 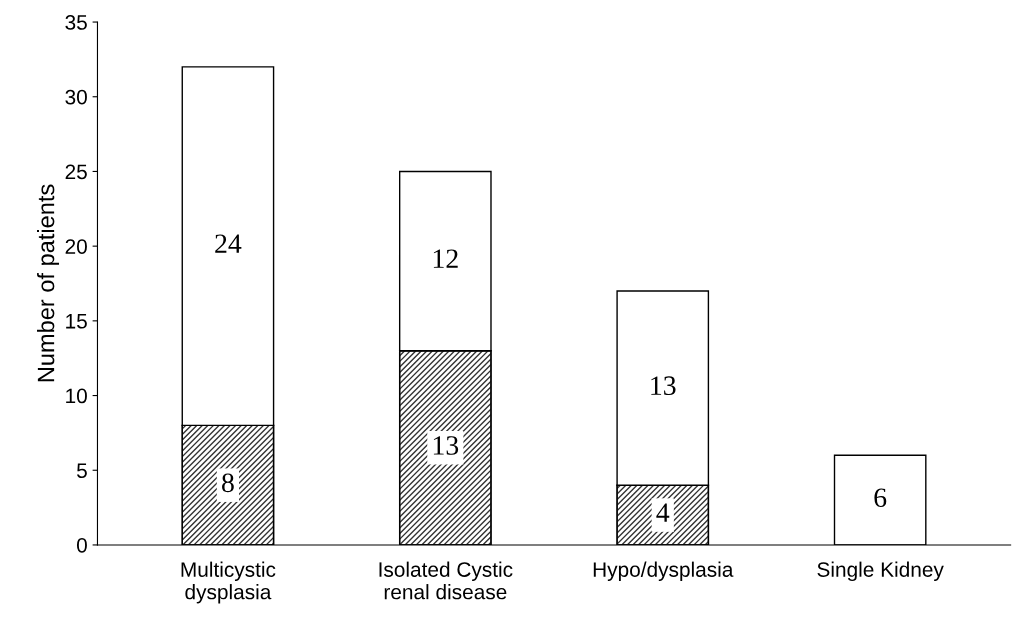 I want to click on data-label: 8, so click(x=228, y=483).